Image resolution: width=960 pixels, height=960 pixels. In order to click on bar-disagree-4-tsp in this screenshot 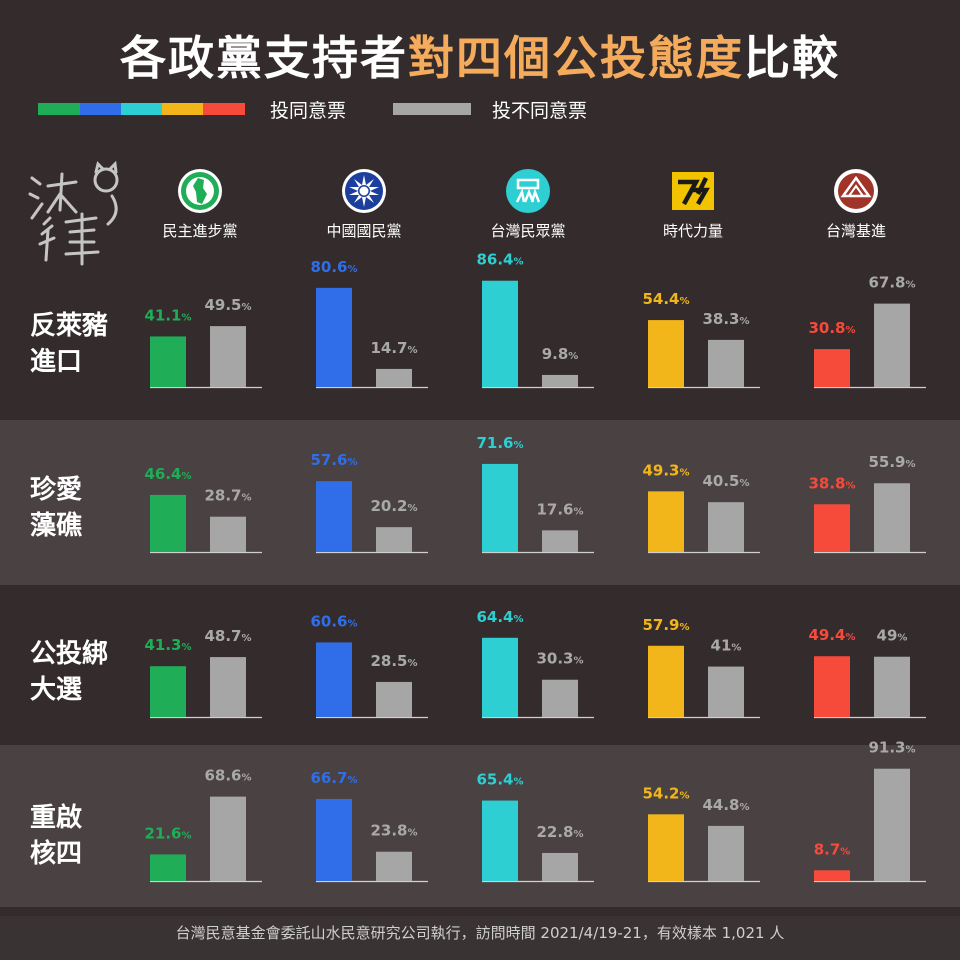, I will do `click(892, 824)`.